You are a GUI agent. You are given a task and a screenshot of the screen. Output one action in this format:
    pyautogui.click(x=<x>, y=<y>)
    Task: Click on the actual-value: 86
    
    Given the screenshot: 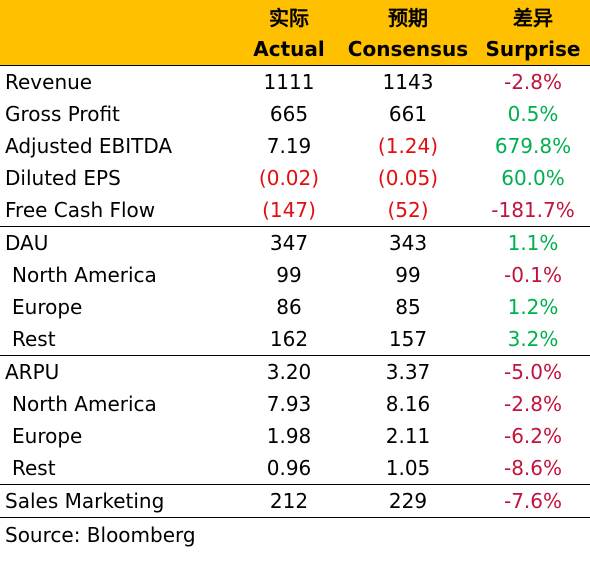 What is the action you would take?
    pyautogui.click(x=289, y=307)
    